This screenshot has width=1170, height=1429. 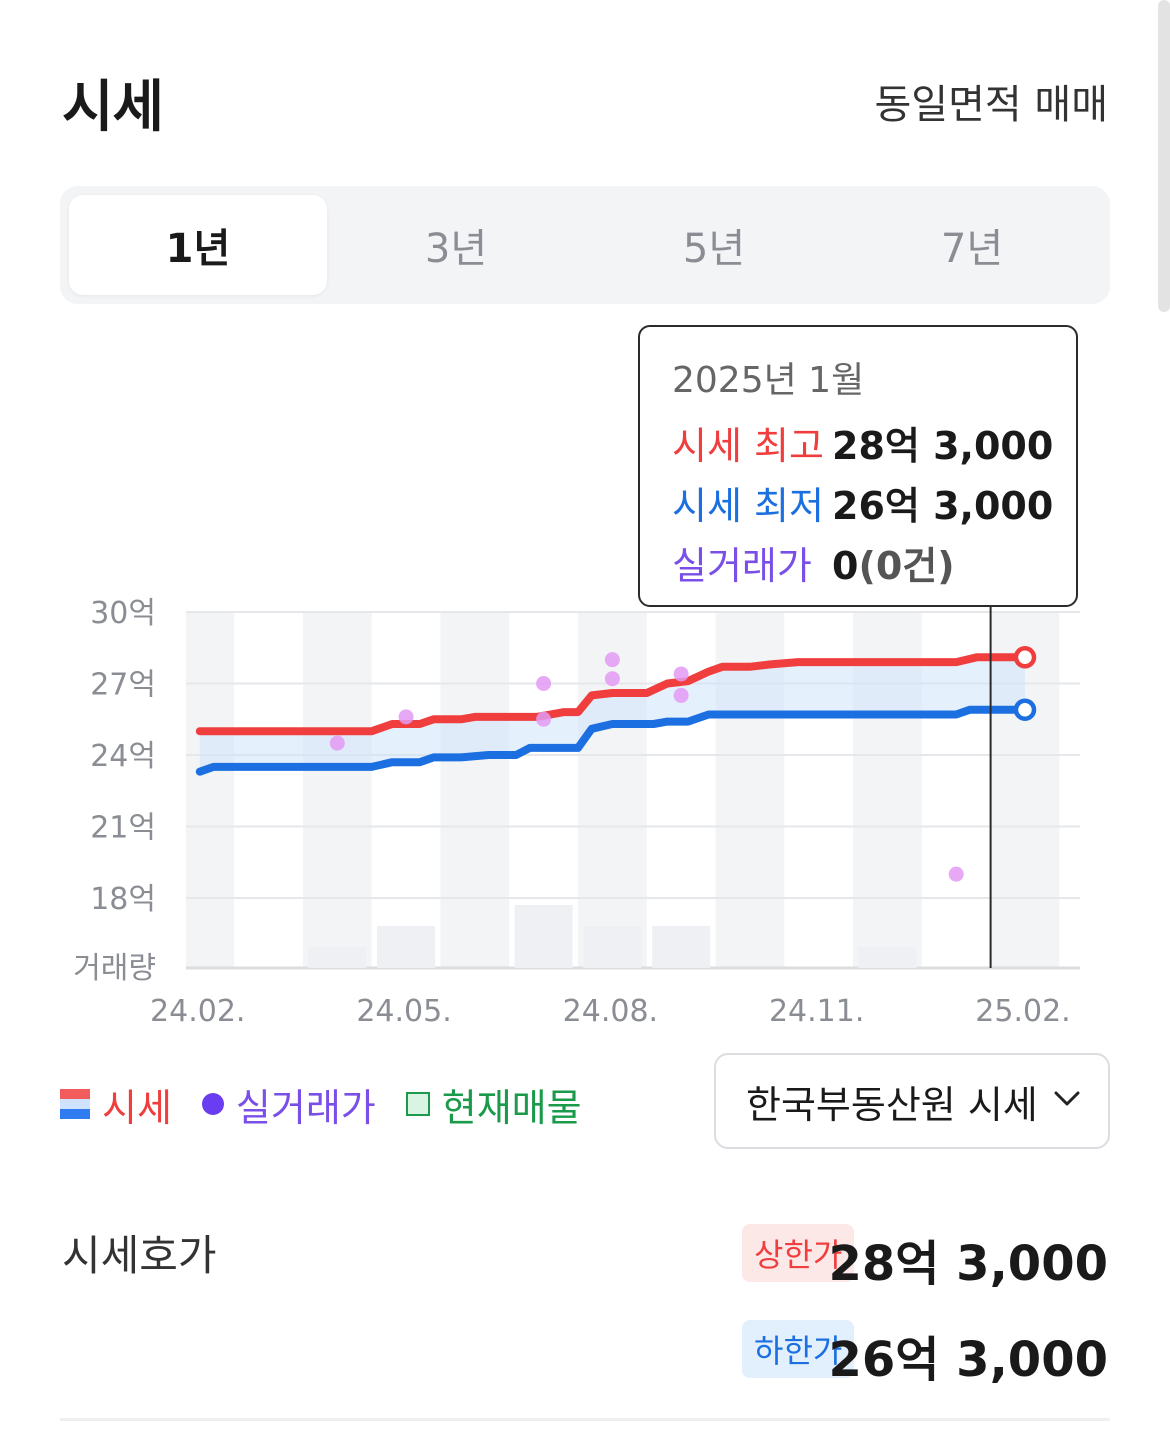 I want to click on tooltip-actual-label: 실거래가, so click(x=742, y=566).